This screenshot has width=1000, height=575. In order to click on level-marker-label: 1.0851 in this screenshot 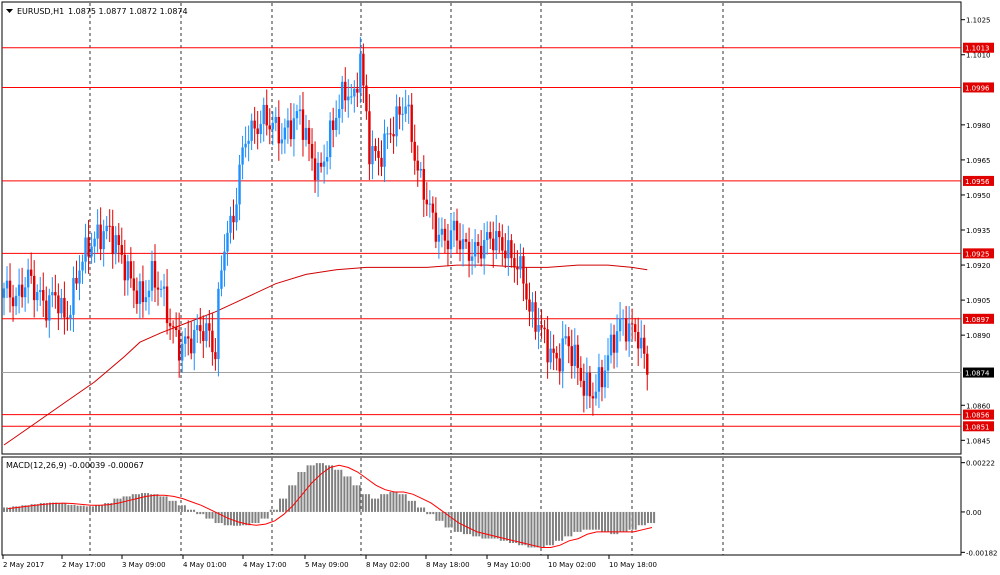, I will do `click(977, 427)`.